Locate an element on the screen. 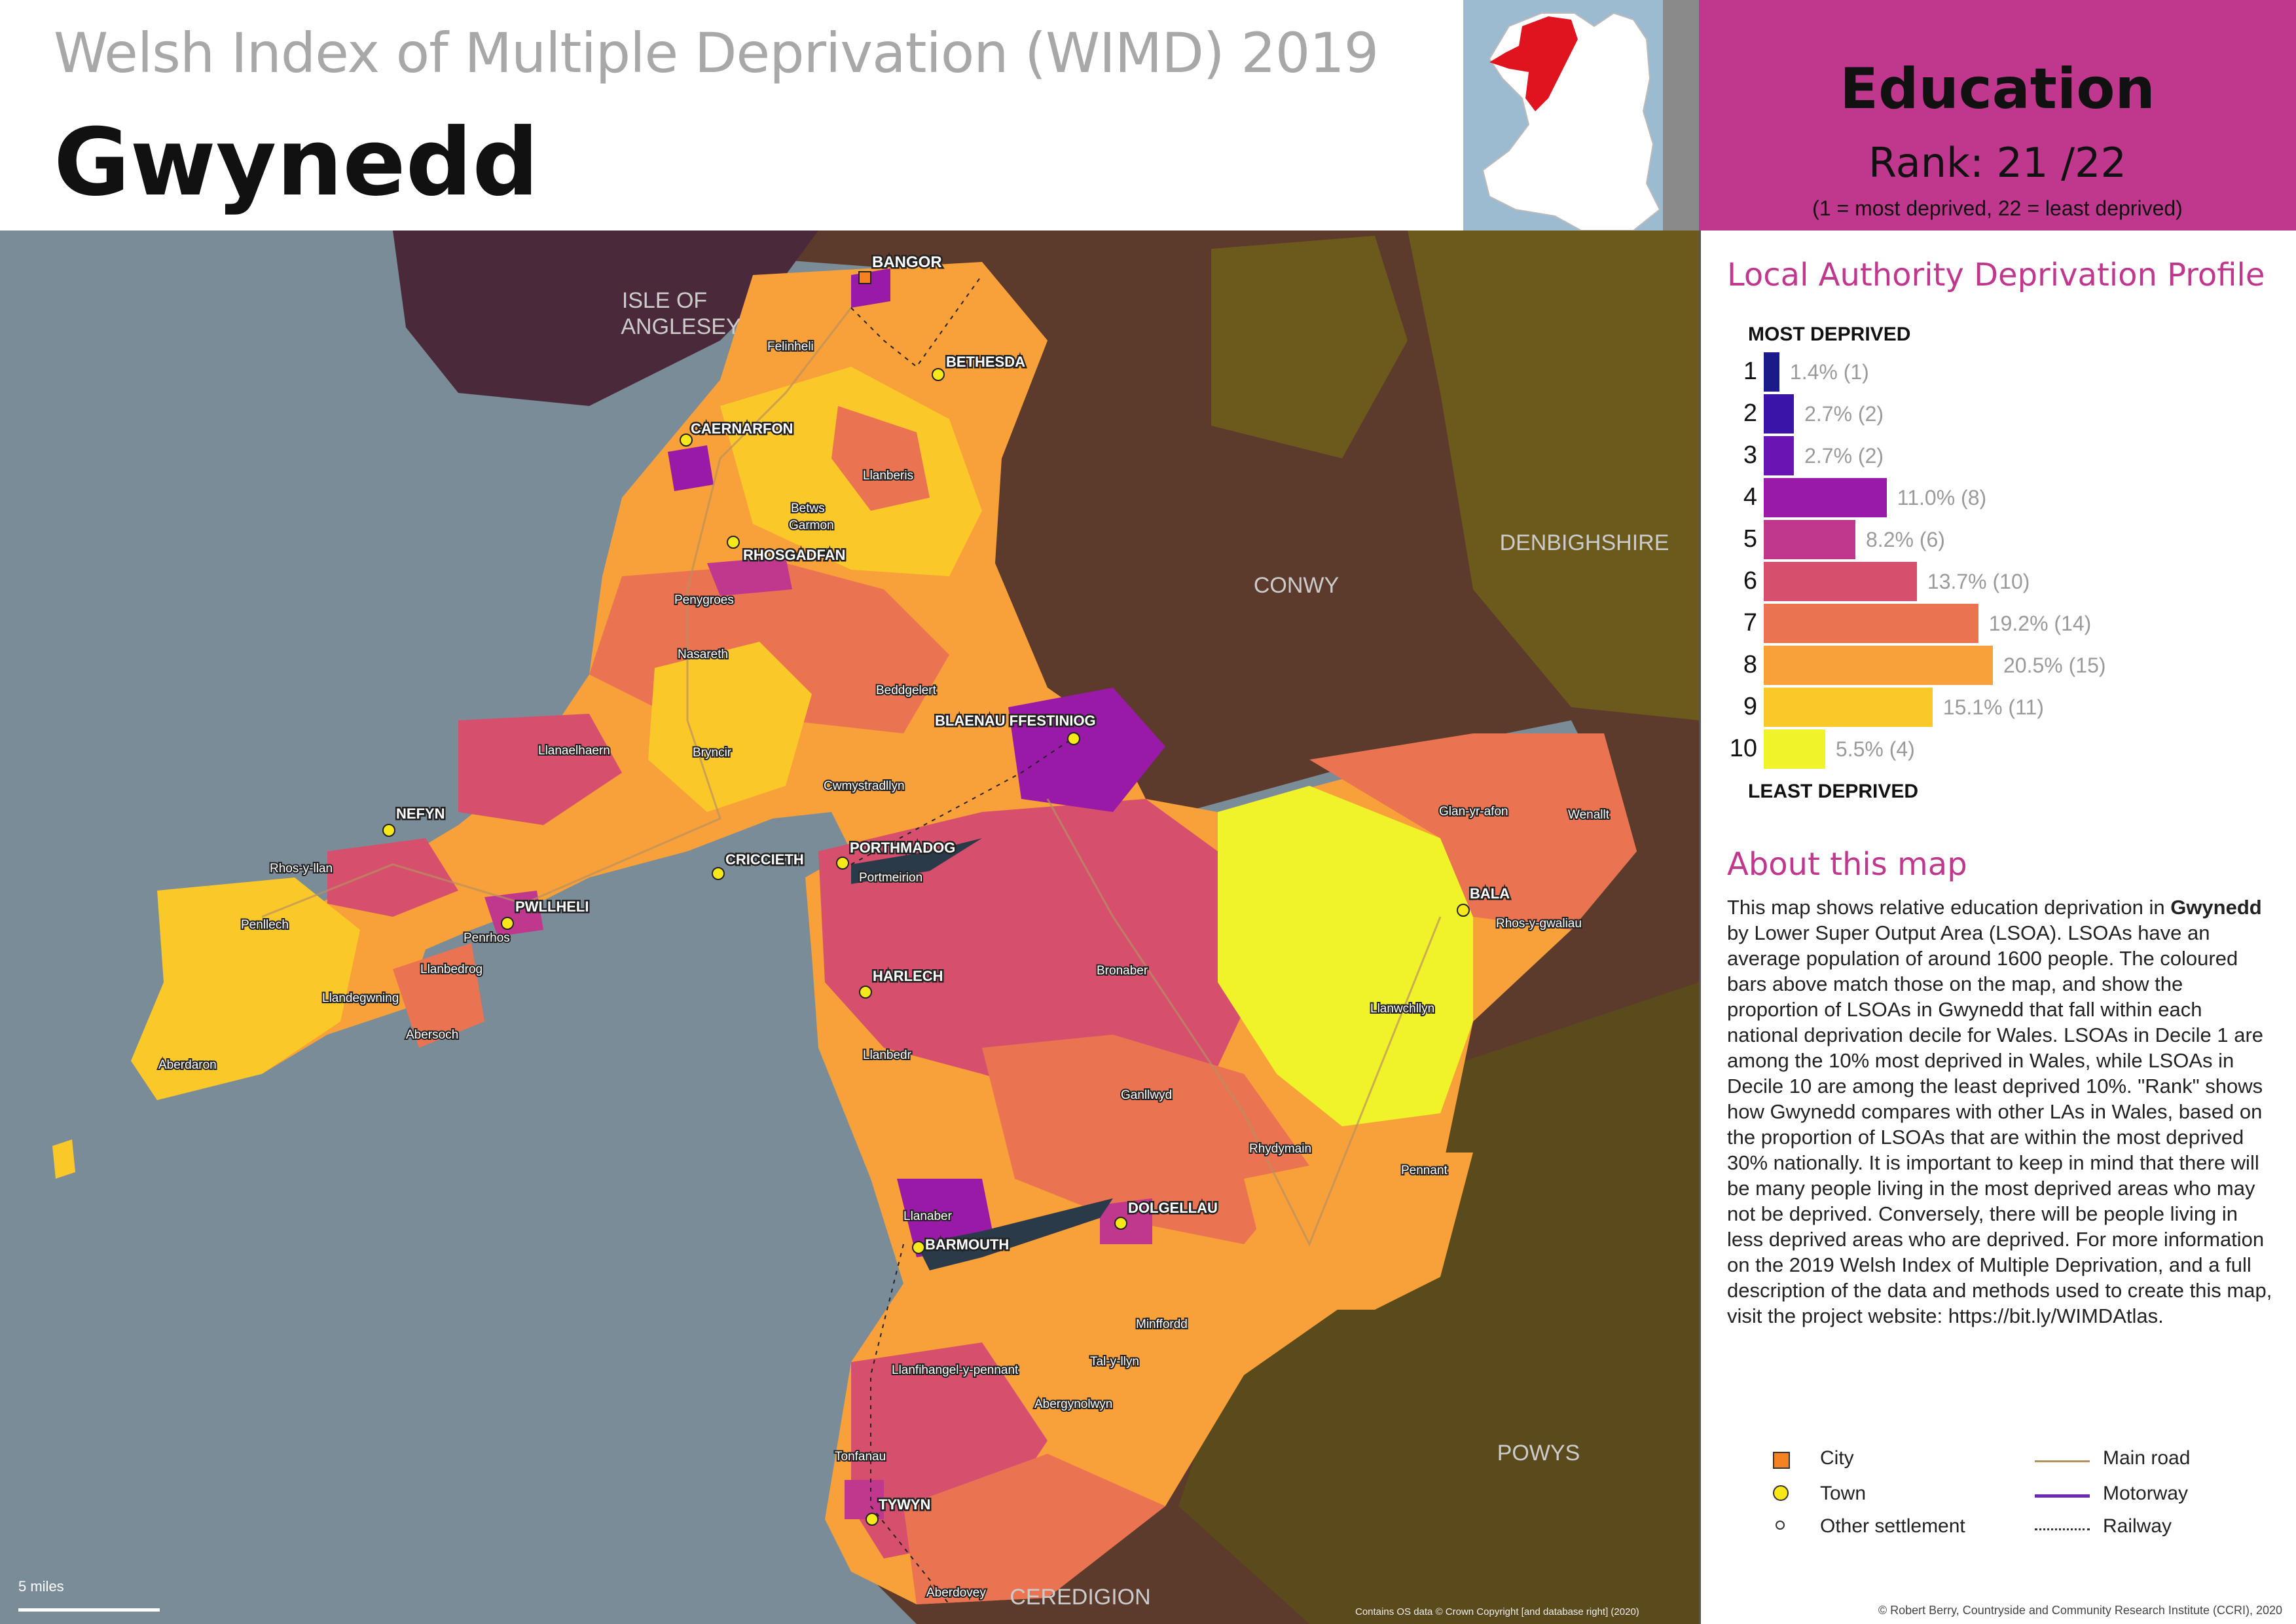  settlement-label: Cwmystradllyn is located at coordinates (864, 786).